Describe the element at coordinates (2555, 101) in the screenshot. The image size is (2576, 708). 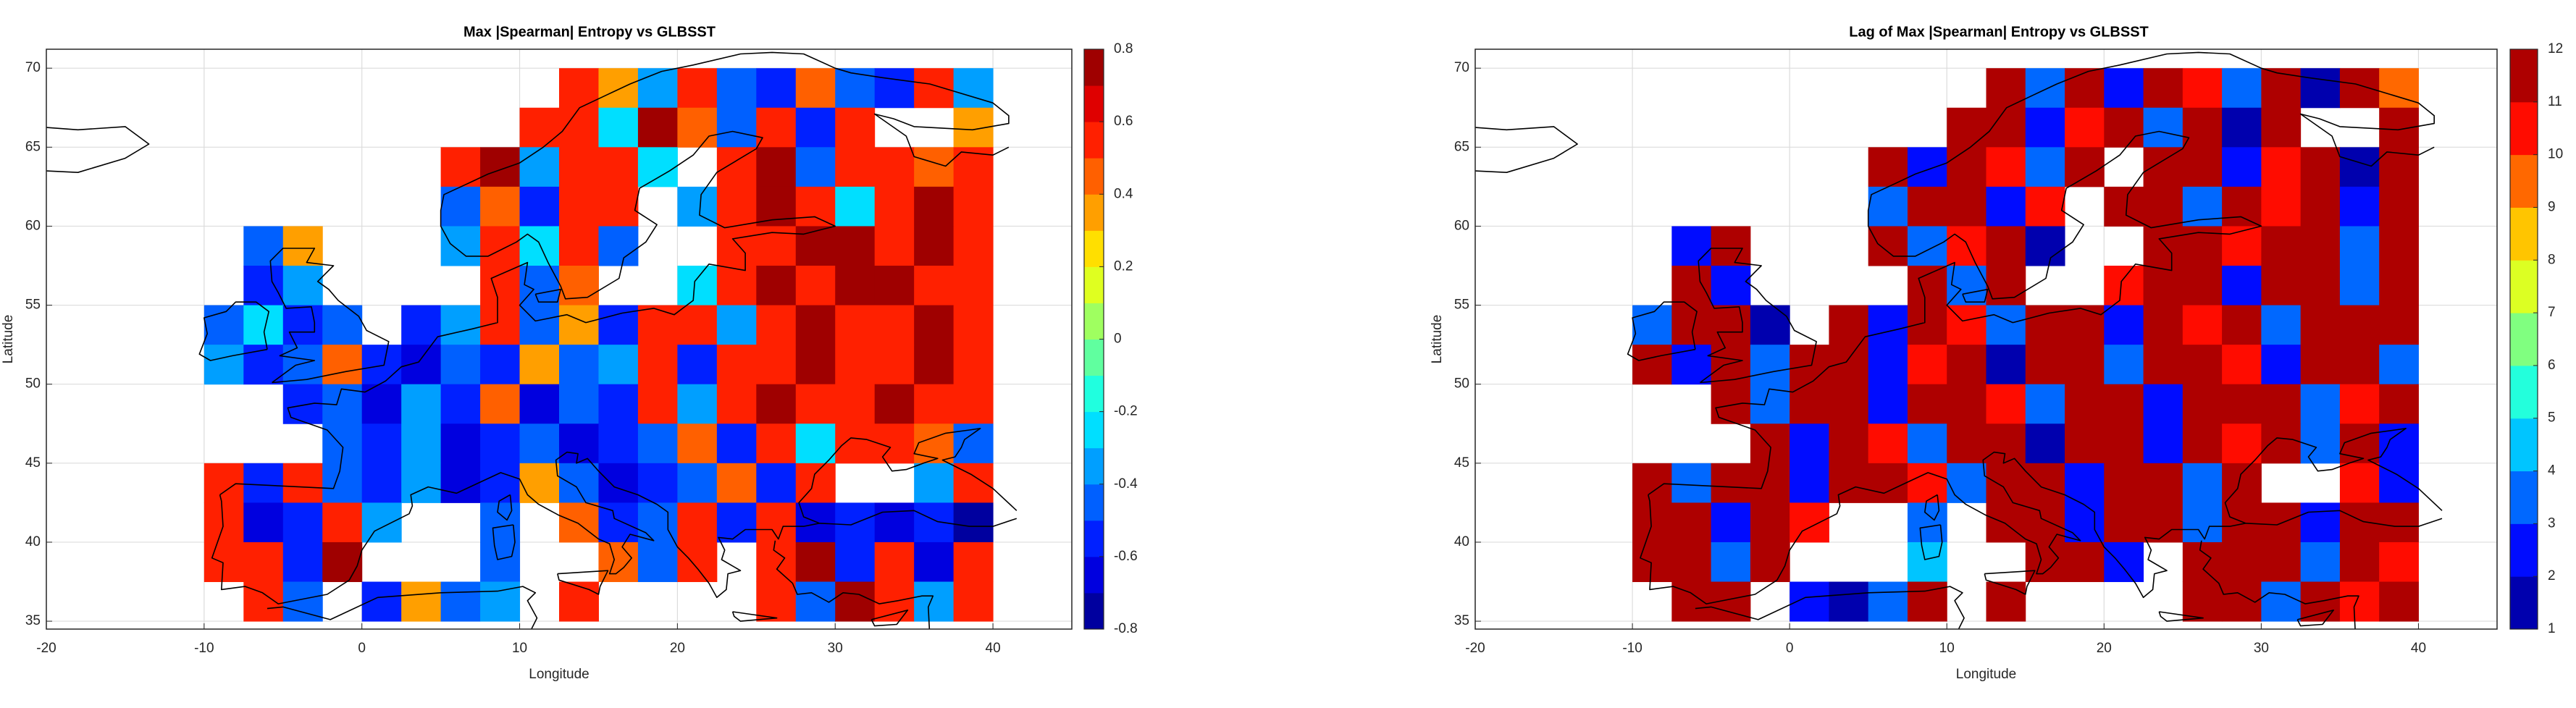
I see `colorbar-tick-label: 11` at that location.